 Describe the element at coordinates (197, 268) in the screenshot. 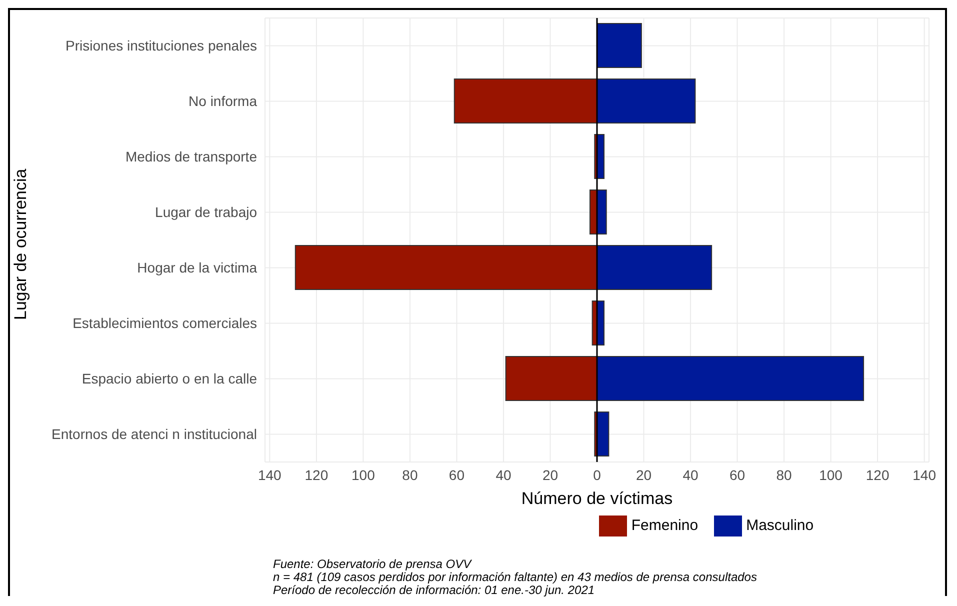

I see `y-tick-label: Hogar de la victima` at that location.